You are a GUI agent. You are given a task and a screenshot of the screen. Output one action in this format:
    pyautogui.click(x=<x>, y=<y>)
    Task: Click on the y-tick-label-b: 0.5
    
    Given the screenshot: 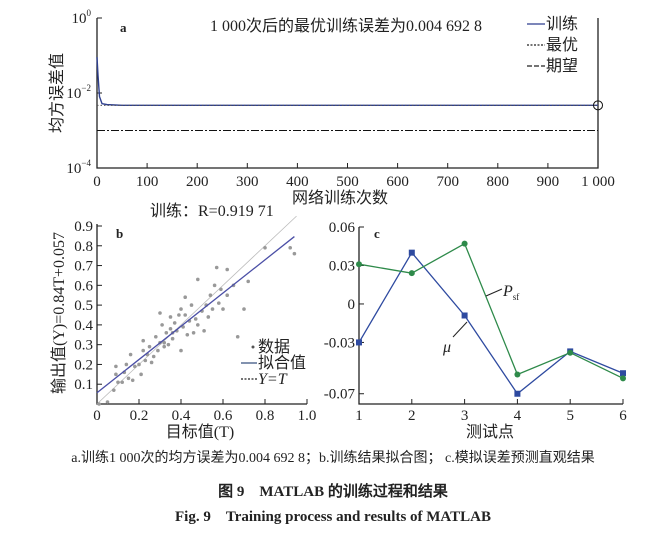 What is the action you would take?
    pyautogui.click(x=83, y=306)
    